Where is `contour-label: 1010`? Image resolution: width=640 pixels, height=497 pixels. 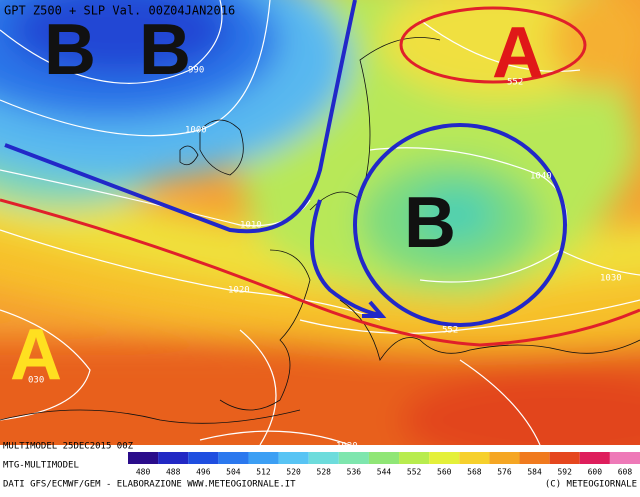 contour-label: 1010 is located at coordinates (251, 226).